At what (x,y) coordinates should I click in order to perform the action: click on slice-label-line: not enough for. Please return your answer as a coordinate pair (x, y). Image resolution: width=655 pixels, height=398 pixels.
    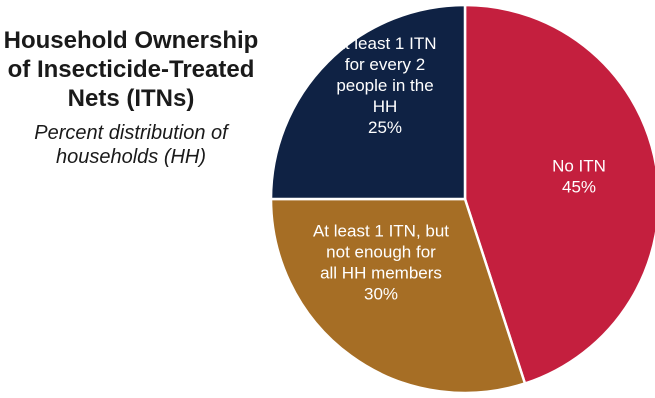
    Looking at the image, I should click on (381, 252).